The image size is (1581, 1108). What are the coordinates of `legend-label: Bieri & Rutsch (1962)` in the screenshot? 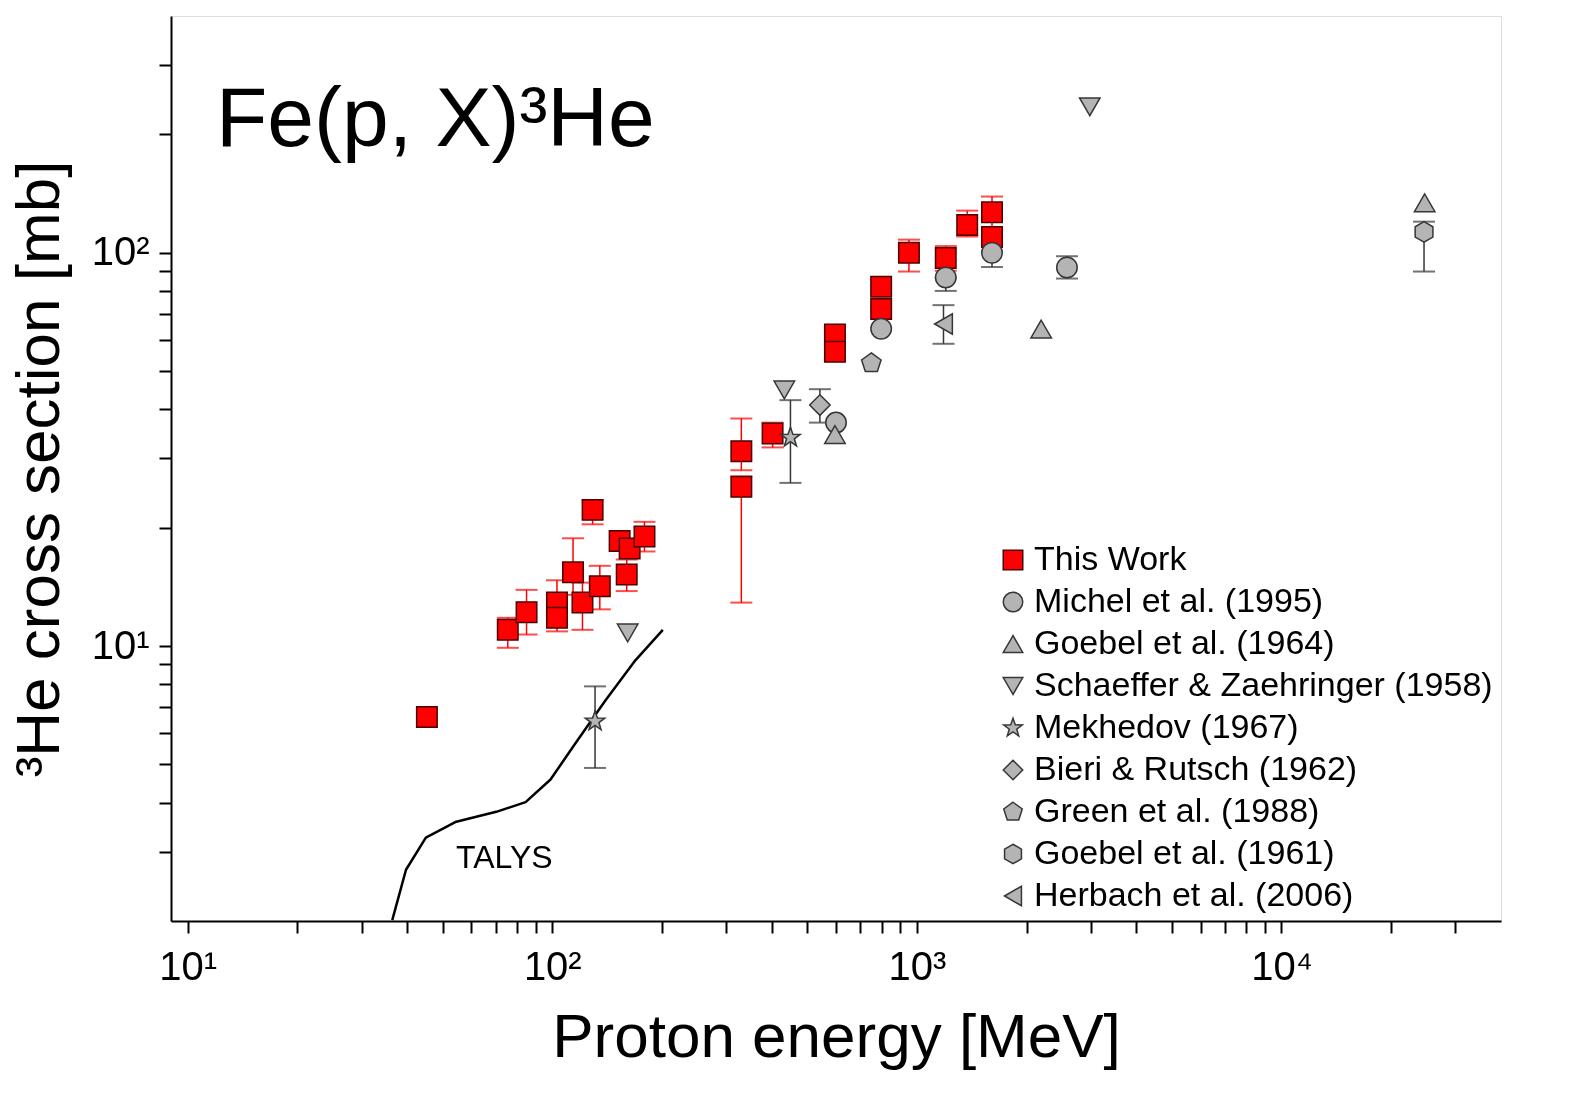 It's located at (1196, 768).